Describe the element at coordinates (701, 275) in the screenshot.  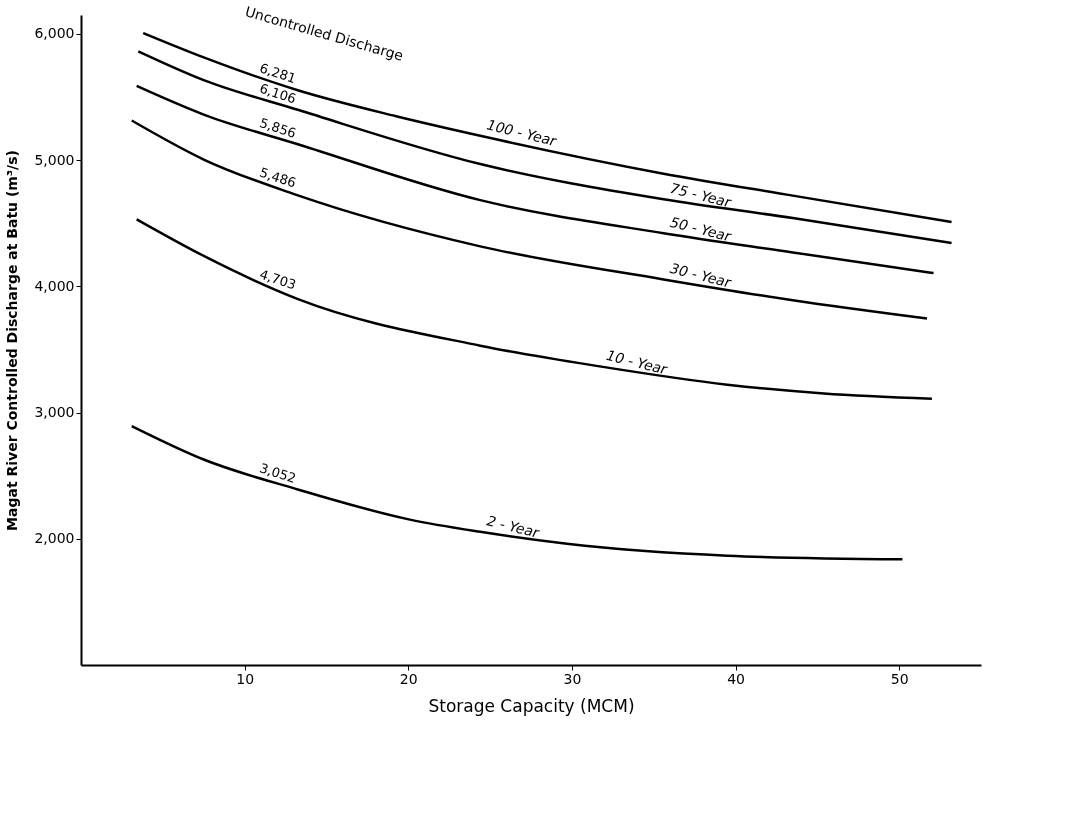
I see `text: 30 - Year` at that location.